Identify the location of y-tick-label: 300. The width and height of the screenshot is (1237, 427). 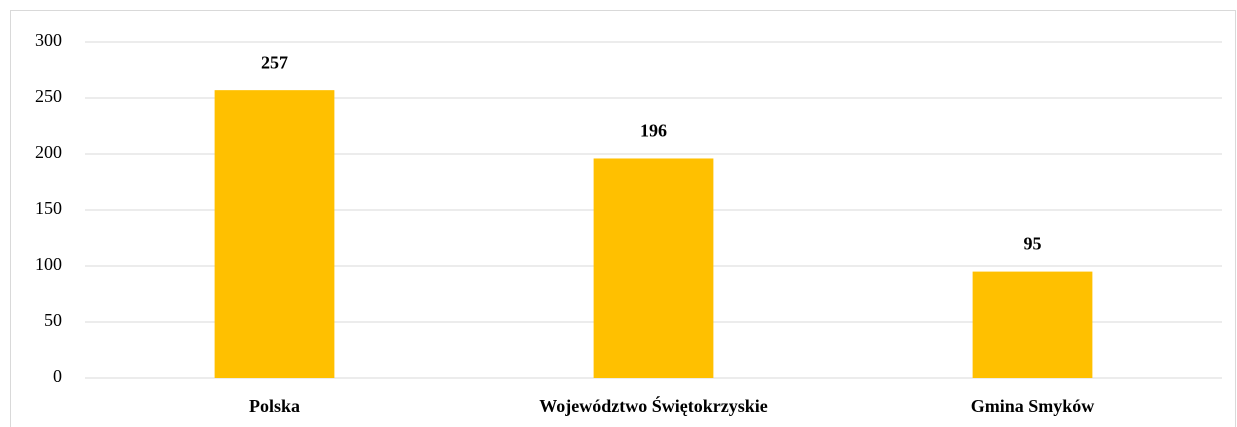
(48, 40).